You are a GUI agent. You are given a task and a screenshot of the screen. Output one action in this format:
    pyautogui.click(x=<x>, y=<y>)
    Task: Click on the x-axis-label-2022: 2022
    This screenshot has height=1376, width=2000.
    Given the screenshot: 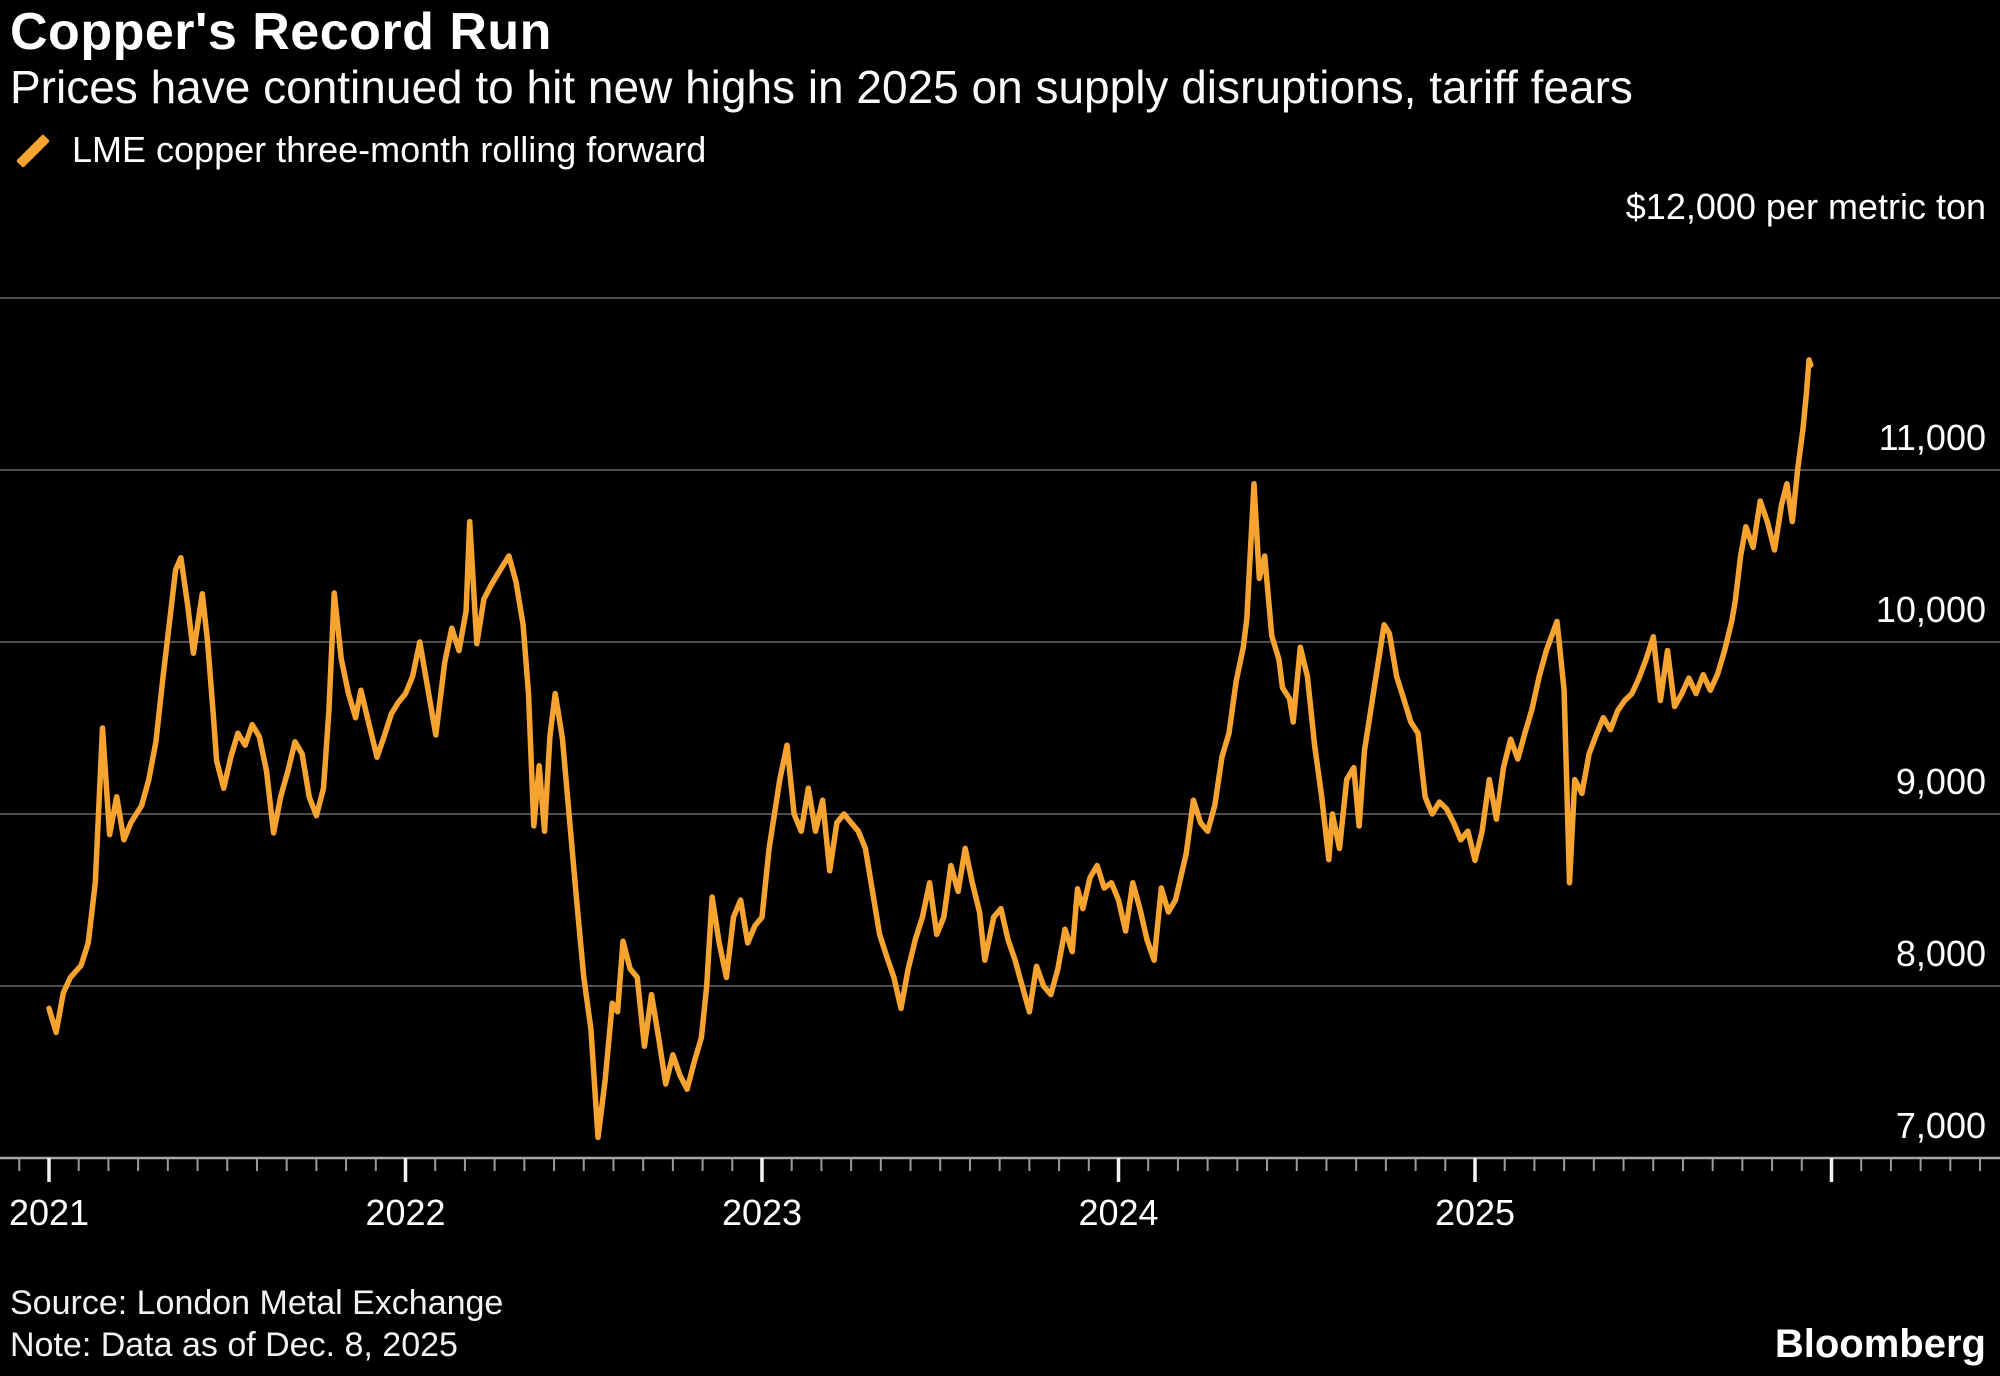 What is the action you would take?
    pyautogui.click(x=405, y=1212)
    